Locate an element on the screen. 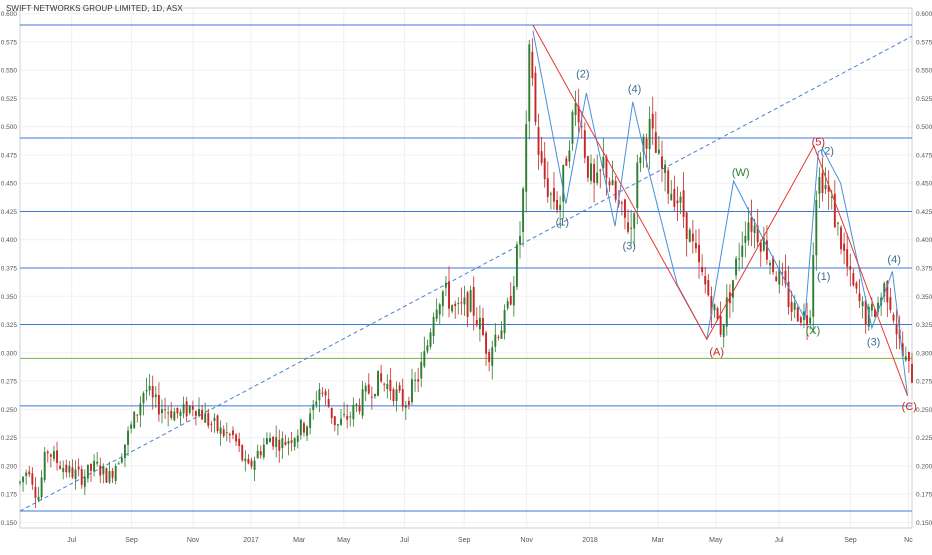 This screenshot has width=932, height=555. y-tick-label-left: 0.225 is located at coordinates (9, 438).